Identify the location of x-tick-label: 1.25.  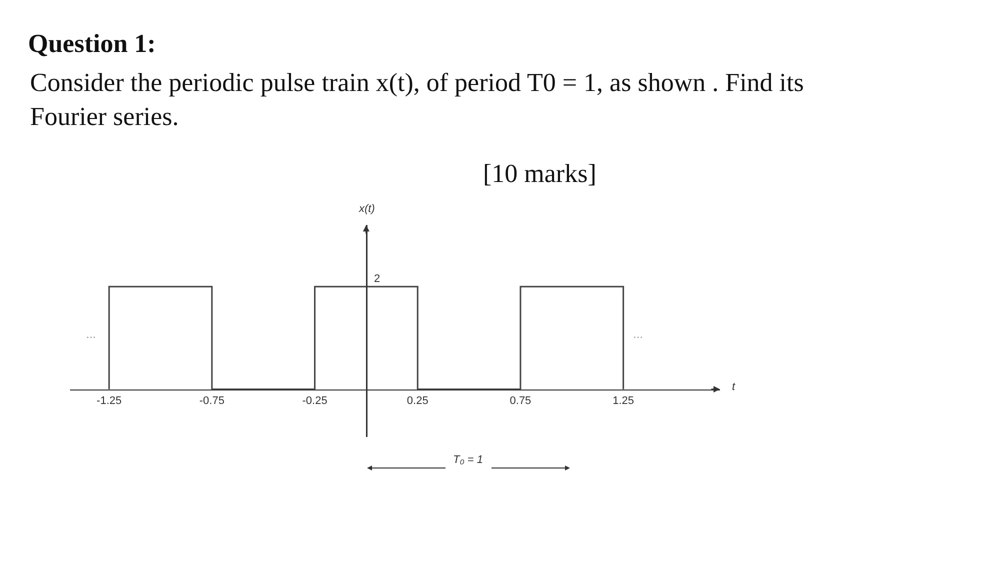
(623, 400).